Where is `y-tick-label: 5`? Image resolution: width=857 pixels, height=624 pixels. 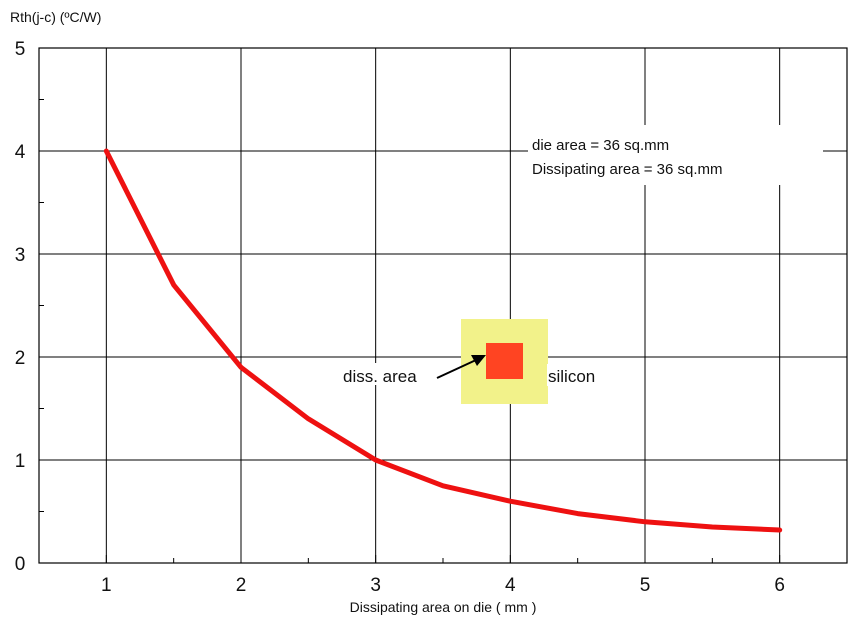
y-tick-label: 5 is located at coordinates (20, 49).